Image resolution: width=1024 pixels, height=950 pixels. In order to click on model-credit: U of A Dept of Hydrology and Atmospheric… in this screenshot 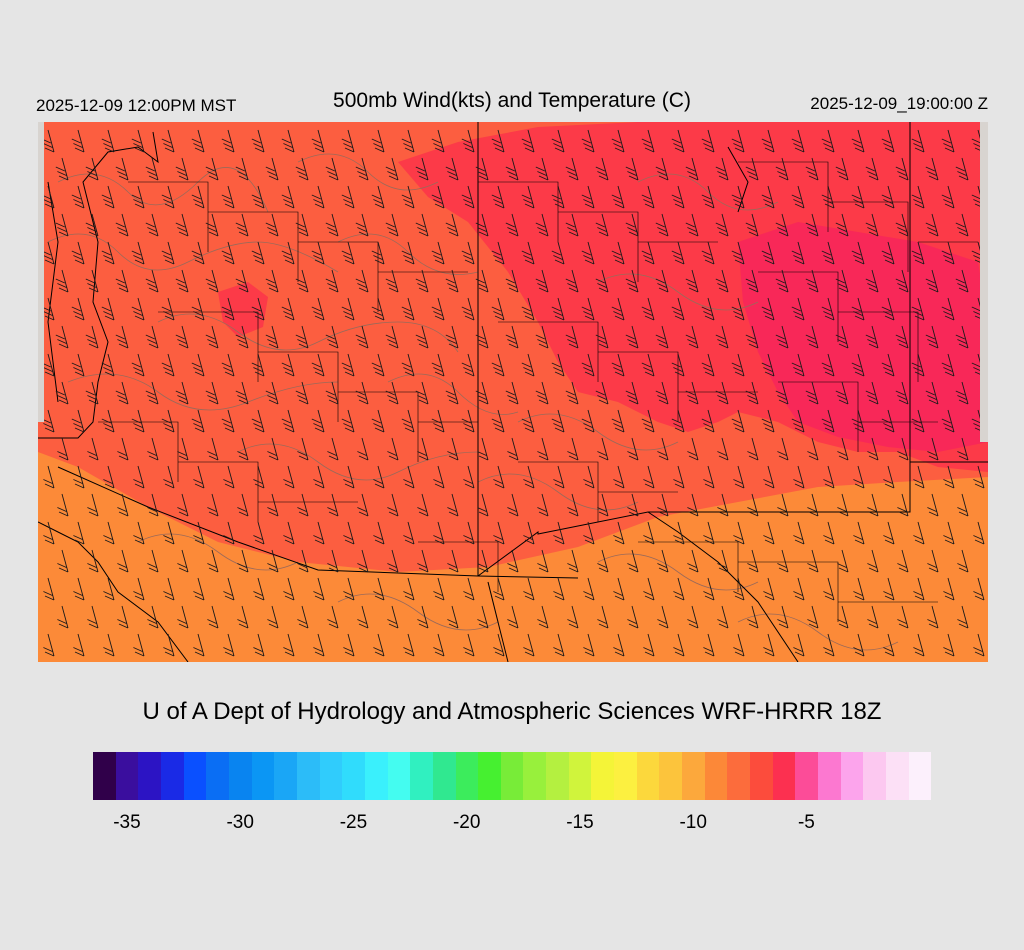, I will do `click(512, 711)`.